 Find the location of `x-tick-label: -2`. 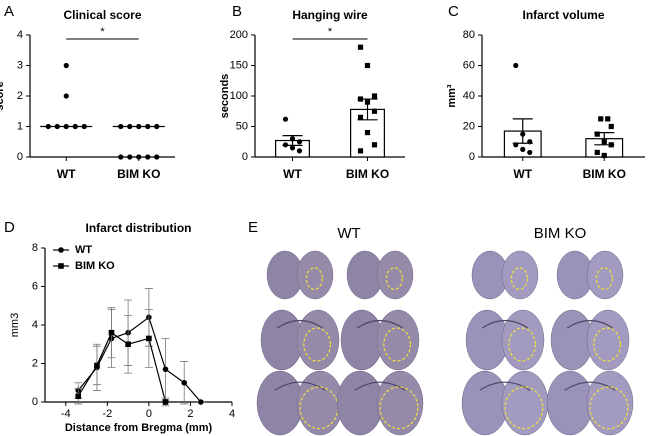

x-tick-label: -2 is located at coordinates (107, 414).